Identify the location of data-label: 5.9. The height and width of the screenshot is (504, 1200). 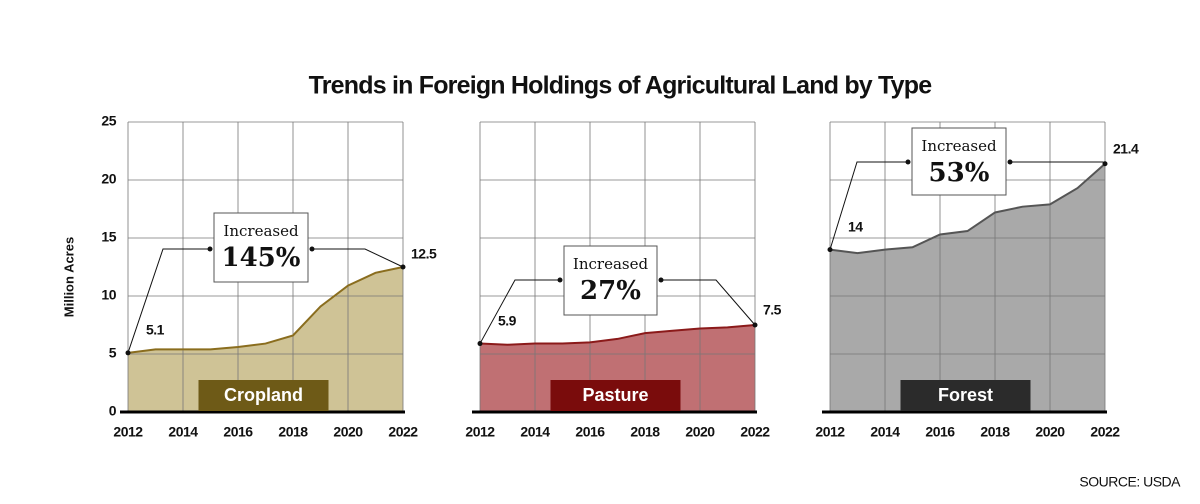
(507, 320).